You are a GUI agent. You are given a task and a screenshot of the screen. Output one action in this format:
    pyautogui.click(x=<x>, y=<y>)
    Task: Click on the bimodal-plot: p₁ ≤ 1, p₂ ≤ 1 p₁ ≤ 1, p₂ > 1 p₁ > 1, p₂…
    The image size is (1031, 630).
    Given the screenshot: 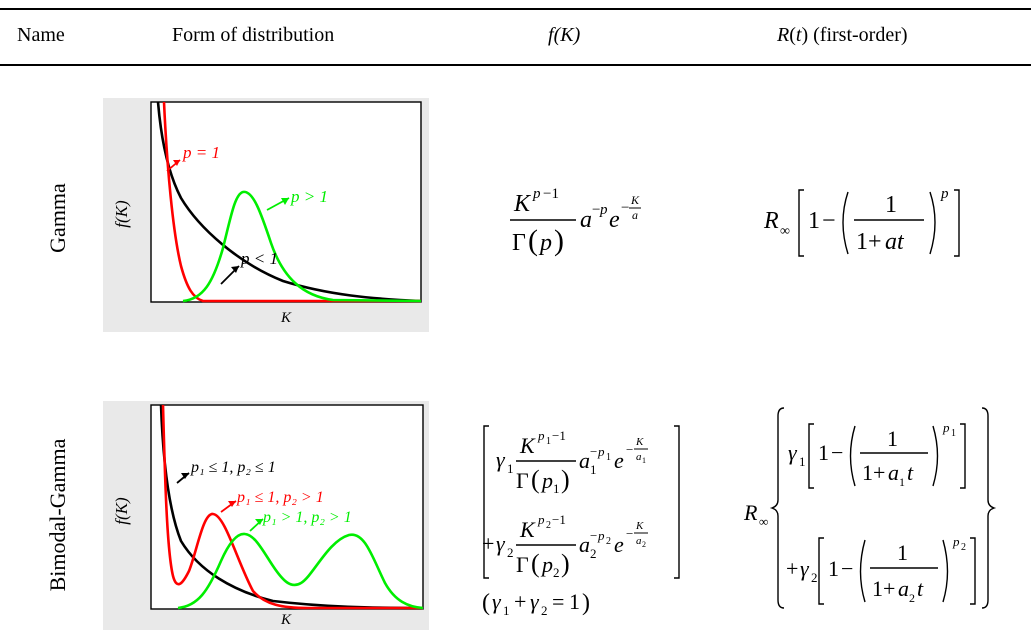 What is the action you would take?
    pyautogui.click(x=266, y=515)
    